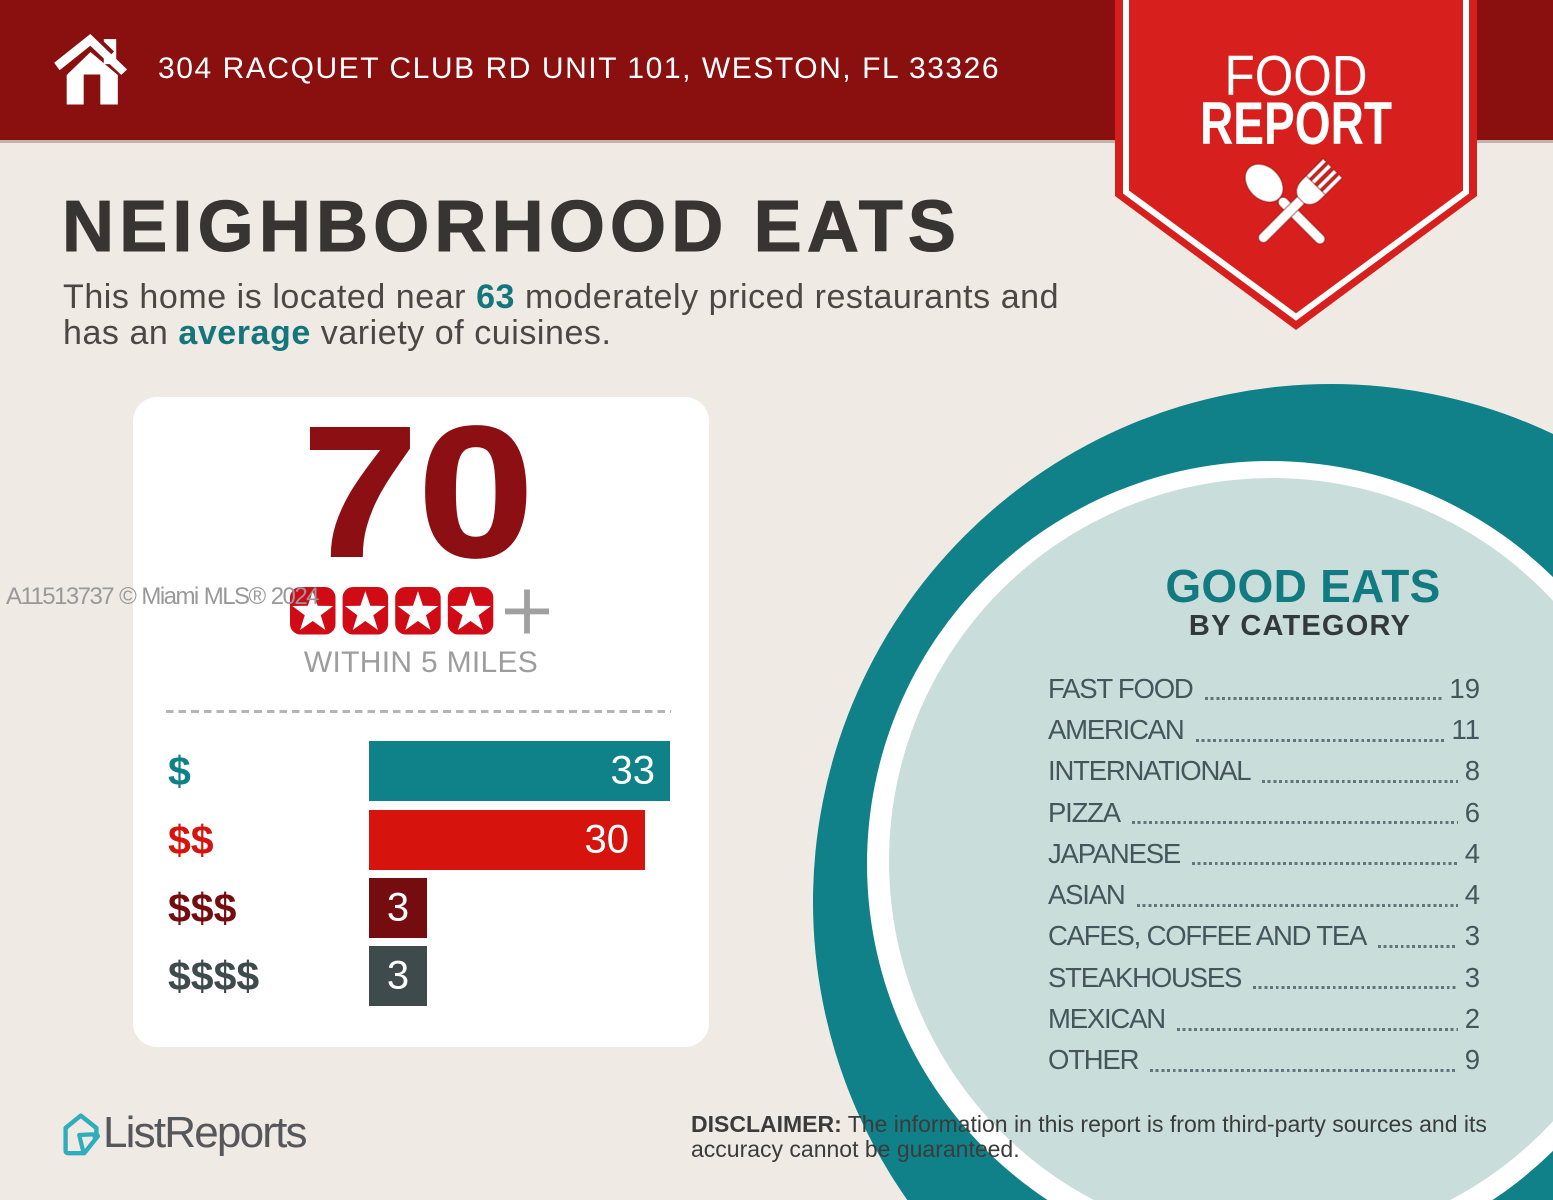  I want to click on svg-text: FOOD, so click(1296, 76).